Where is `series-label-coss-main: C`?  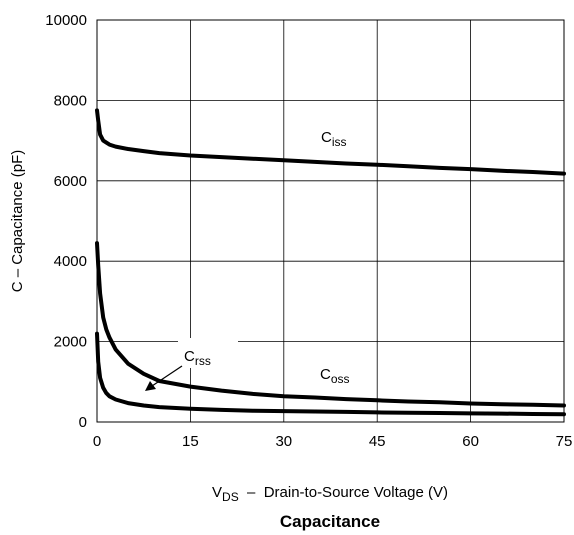
series-label-coss-main: C is located at coordinates (325, 374).